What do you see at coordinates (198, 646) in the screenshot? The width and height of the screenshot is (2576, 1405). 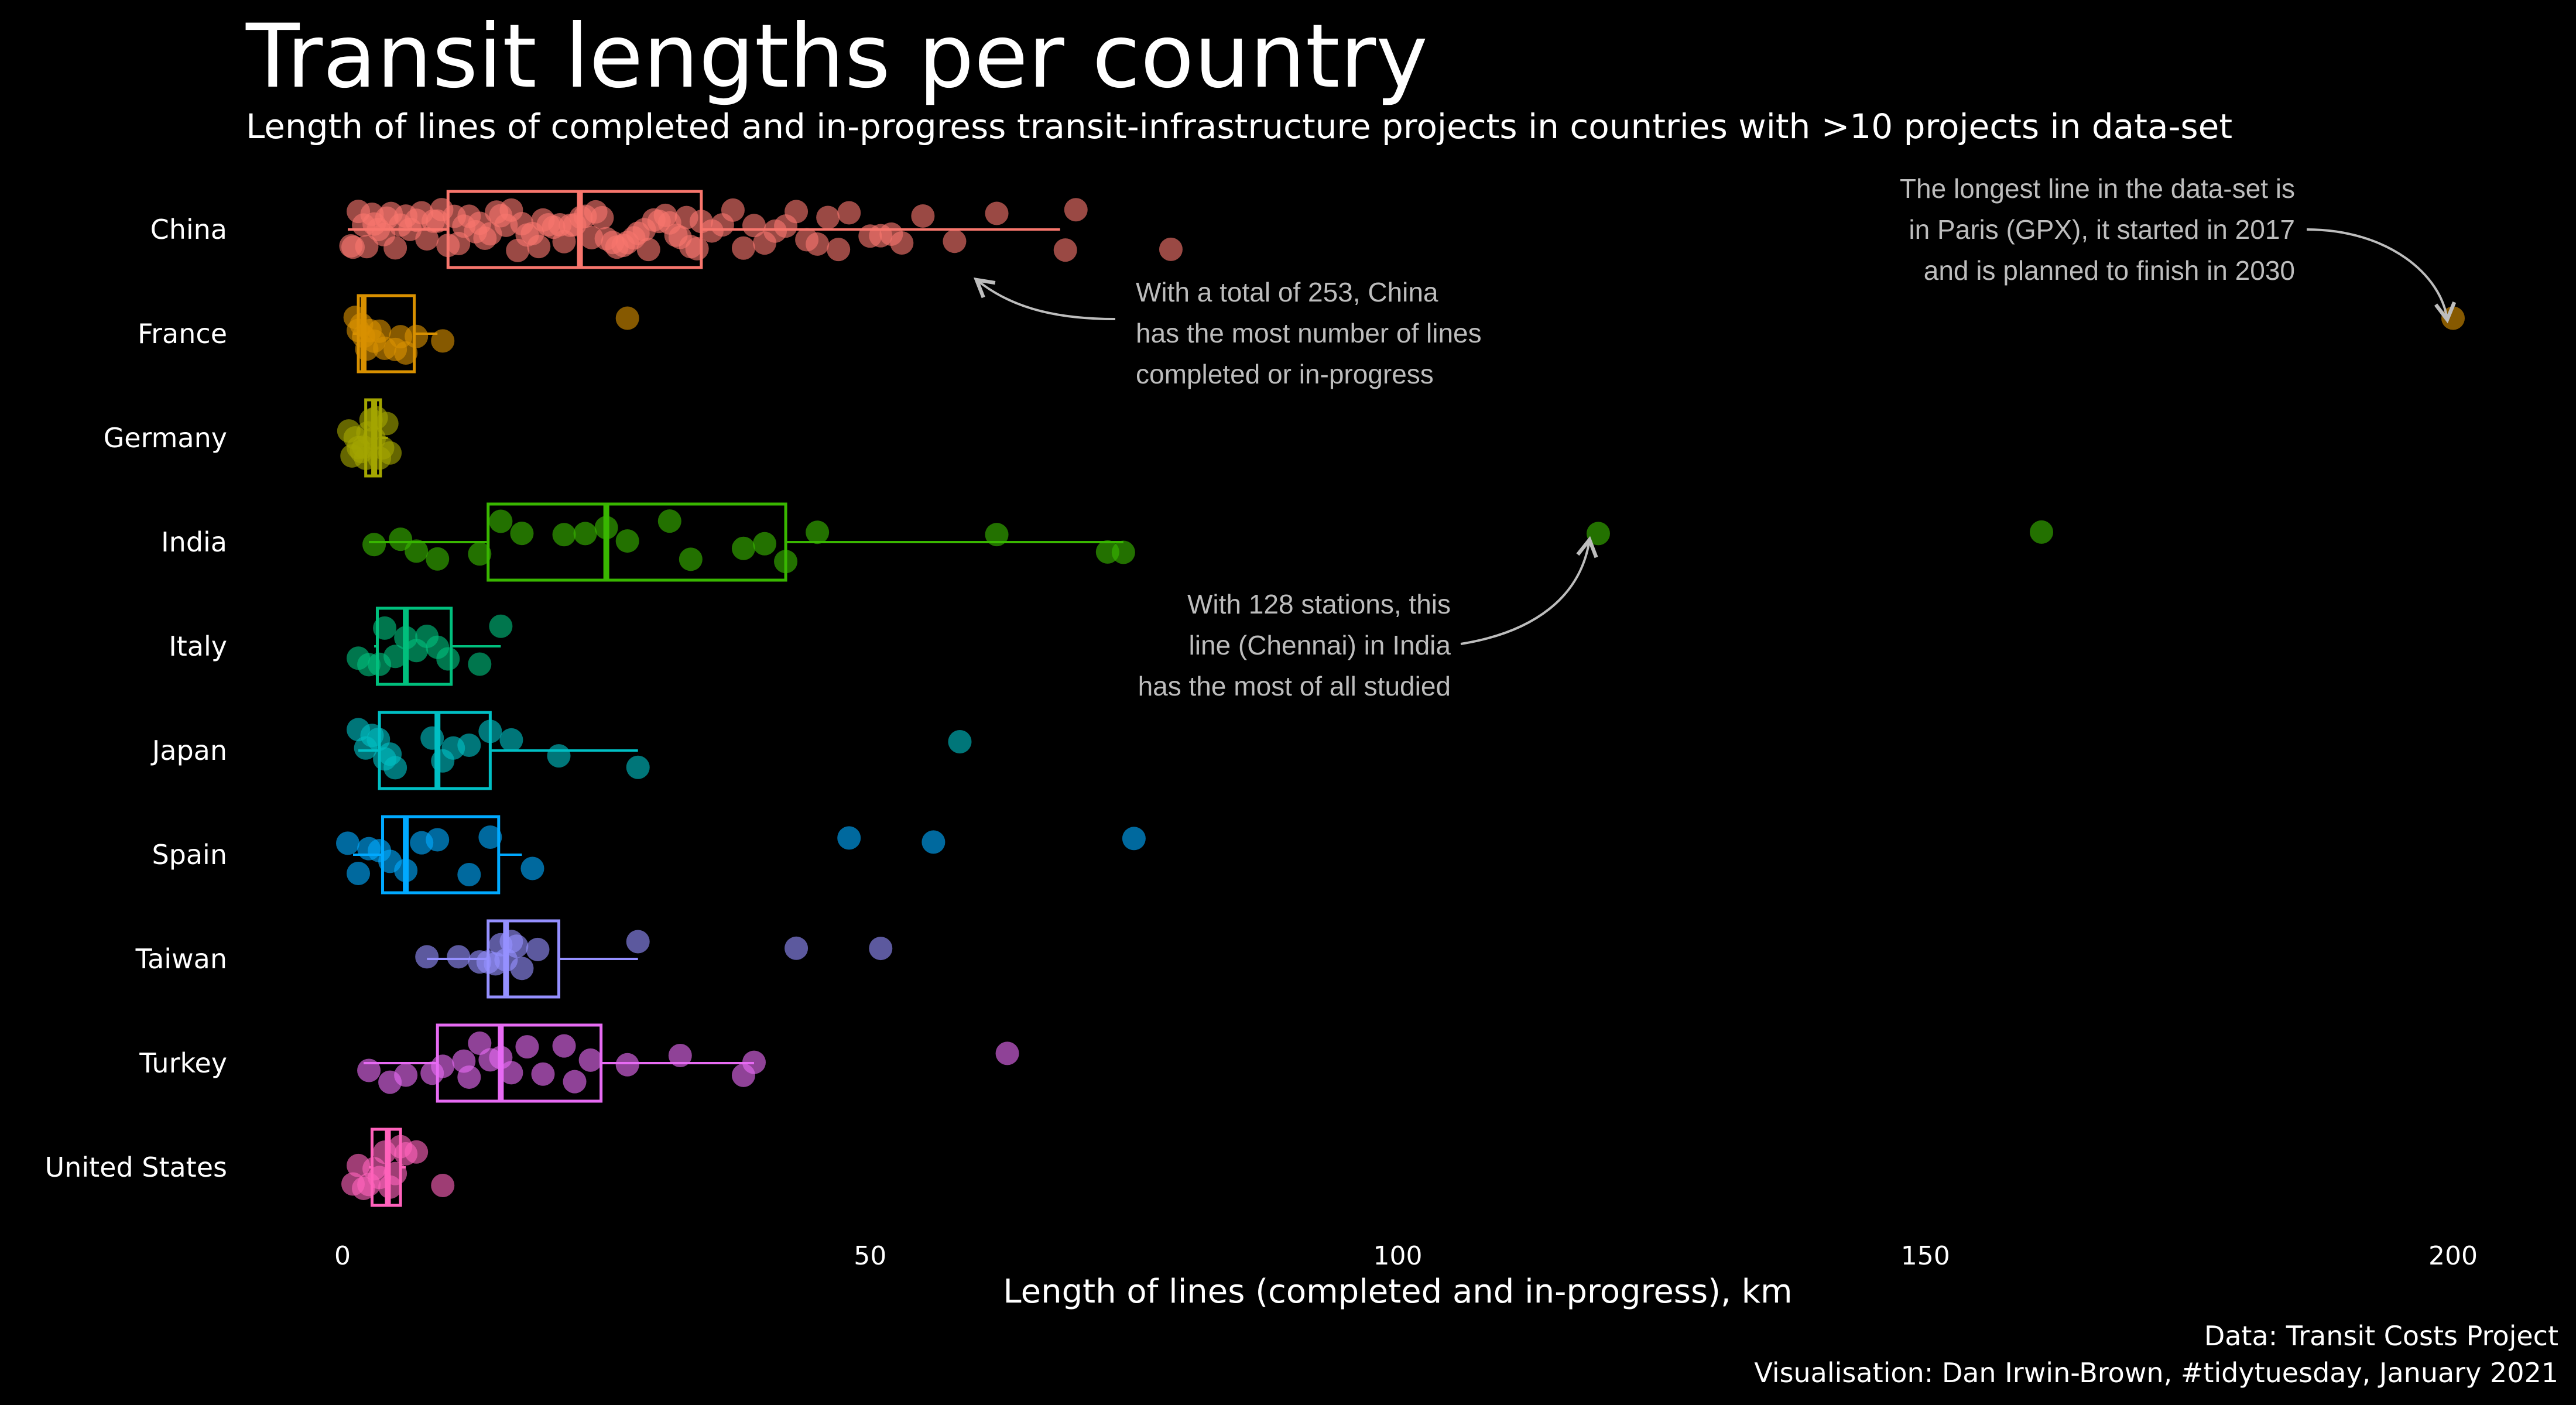 I see `y-tick-label: Italy` at bounding box center [198, 646].